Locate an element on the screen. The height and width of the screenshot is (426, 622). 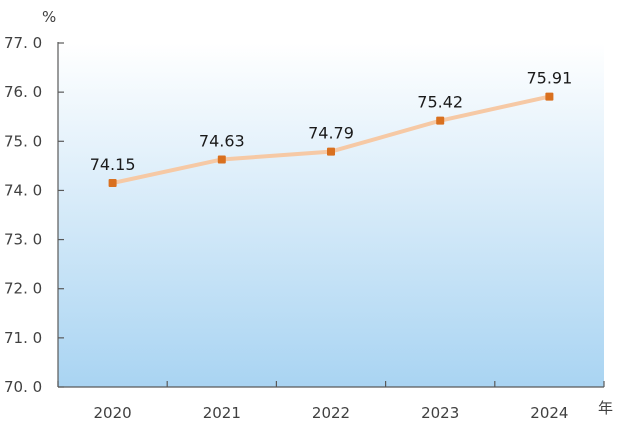
x-tick-label: 2022 is located at coordinates (331, 413).